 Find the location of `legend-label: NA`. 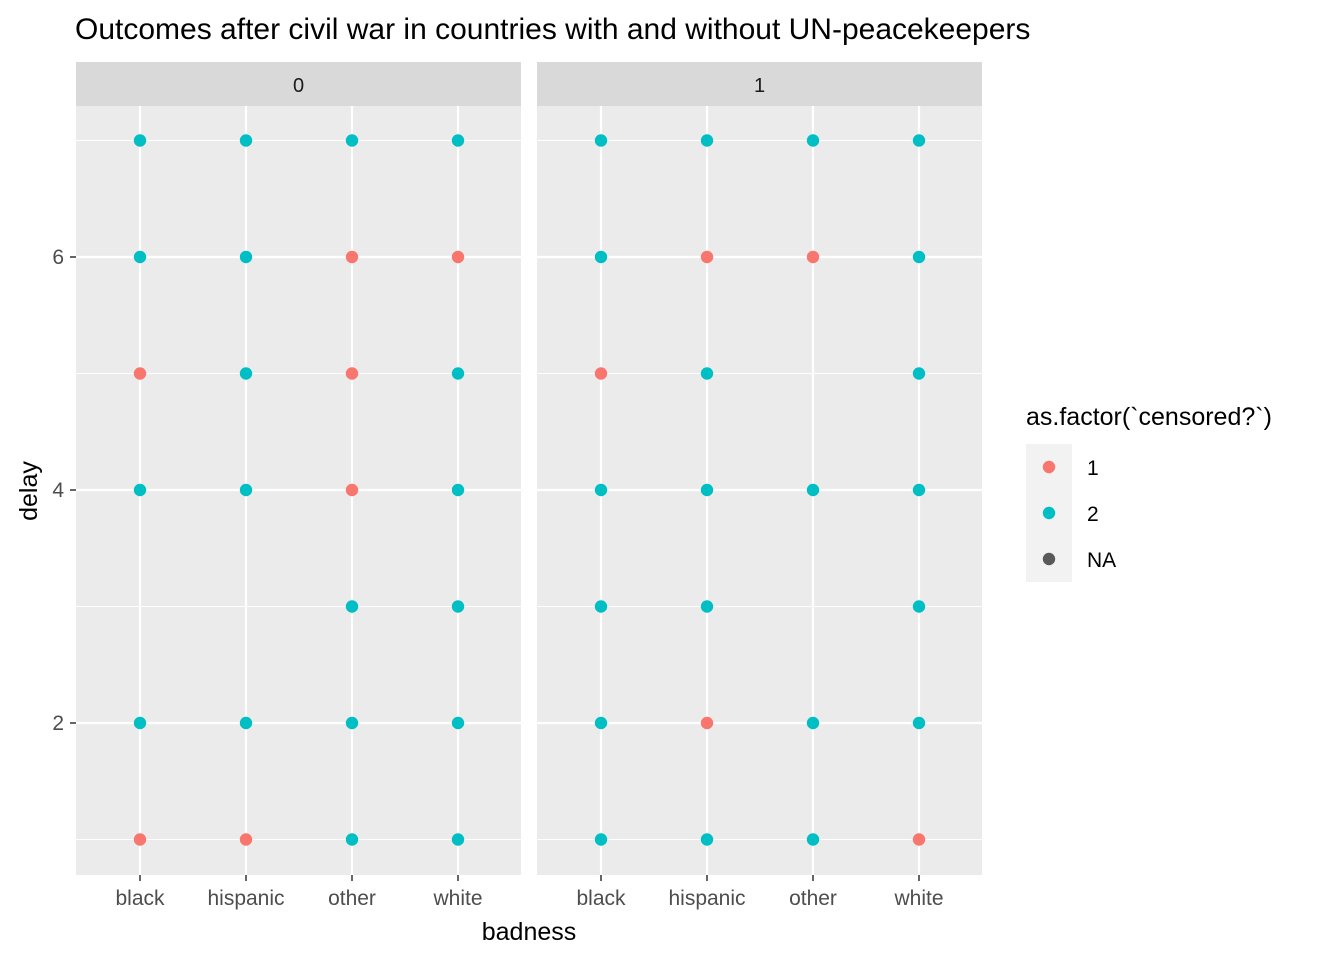

legend-label: NA is located at coordinates (1101, 560).